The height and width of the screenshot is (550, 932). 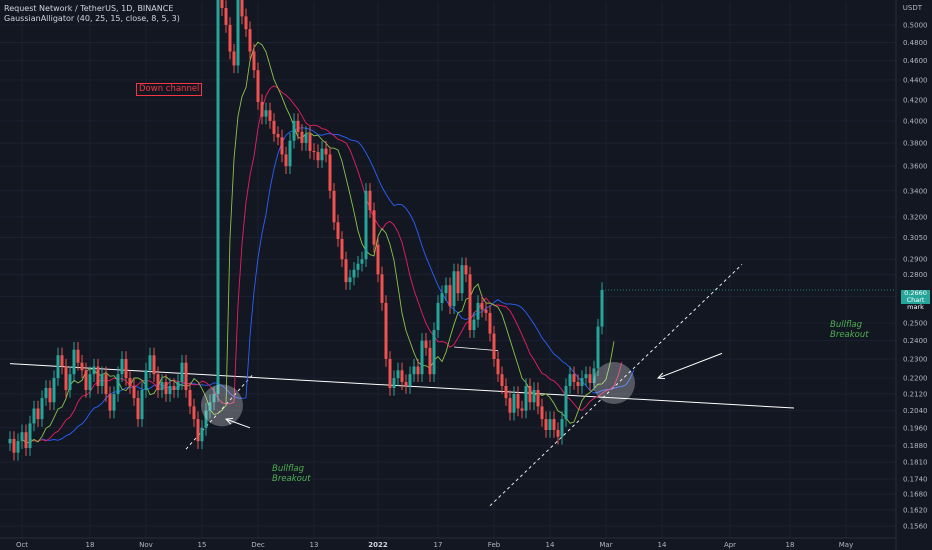 I want to click on time-tick-label: May, so click(x=846, y=545).